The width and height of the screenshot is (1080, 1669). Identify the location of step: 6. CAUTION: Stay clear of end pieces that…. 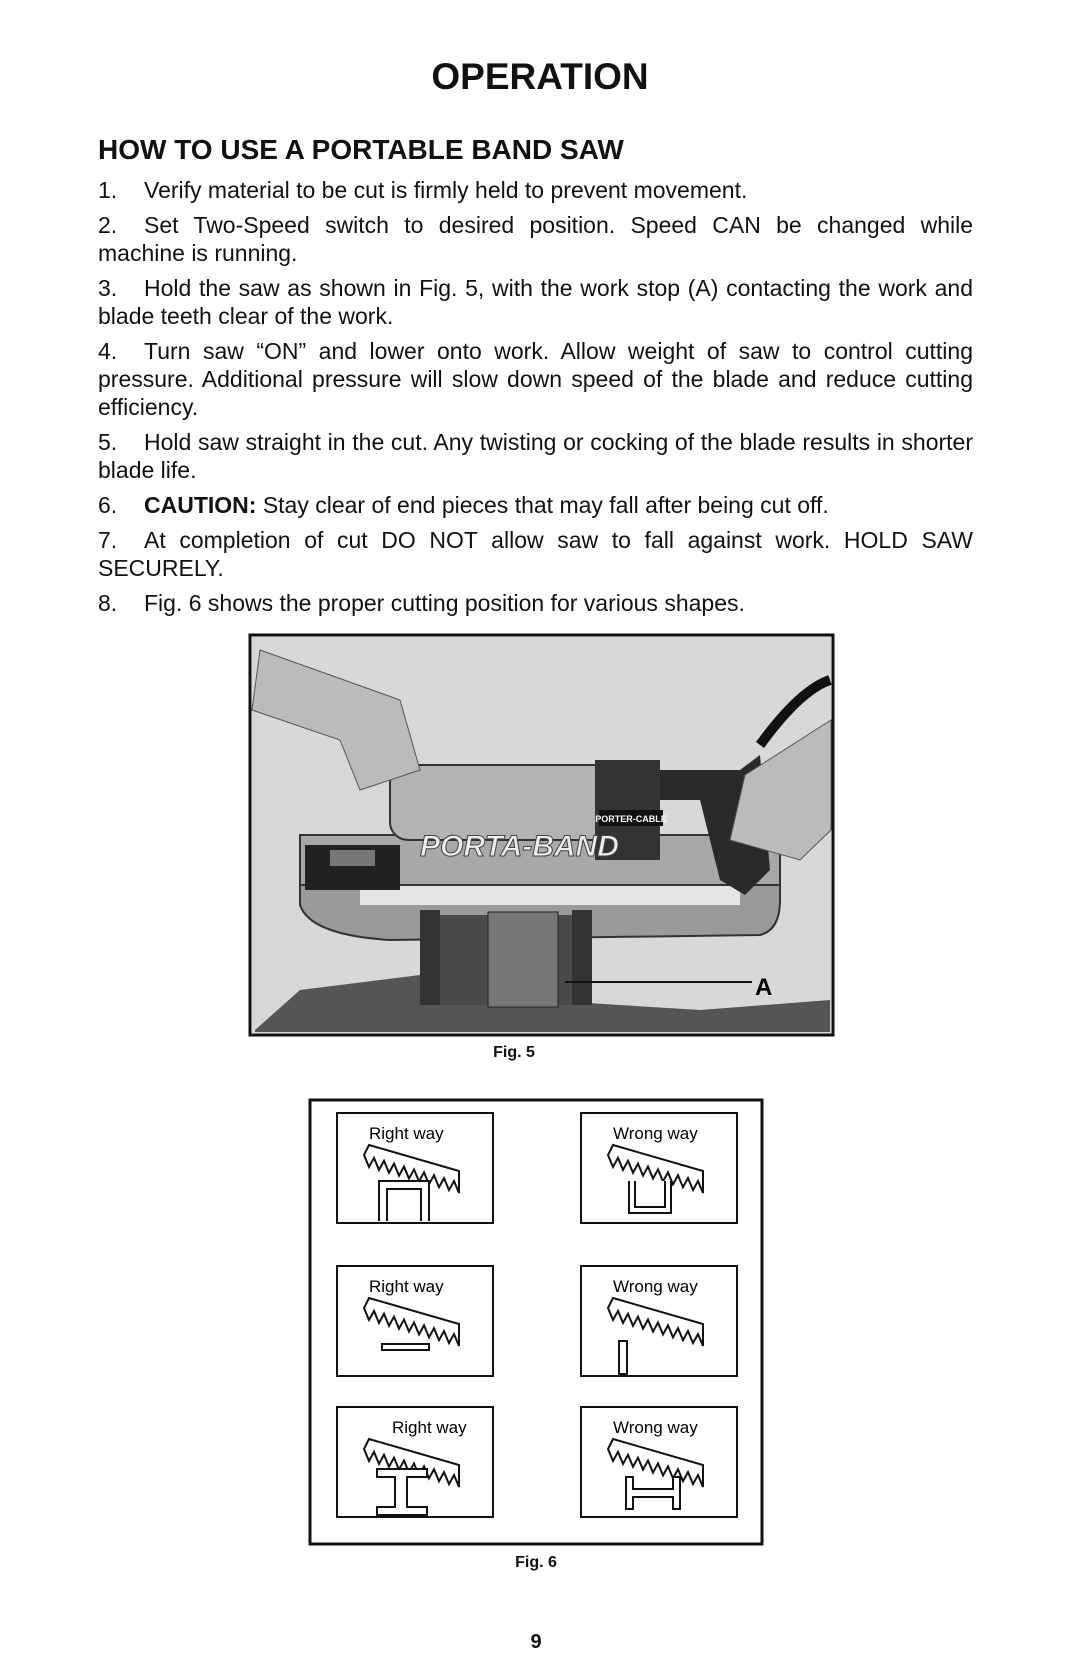
(535, 505).